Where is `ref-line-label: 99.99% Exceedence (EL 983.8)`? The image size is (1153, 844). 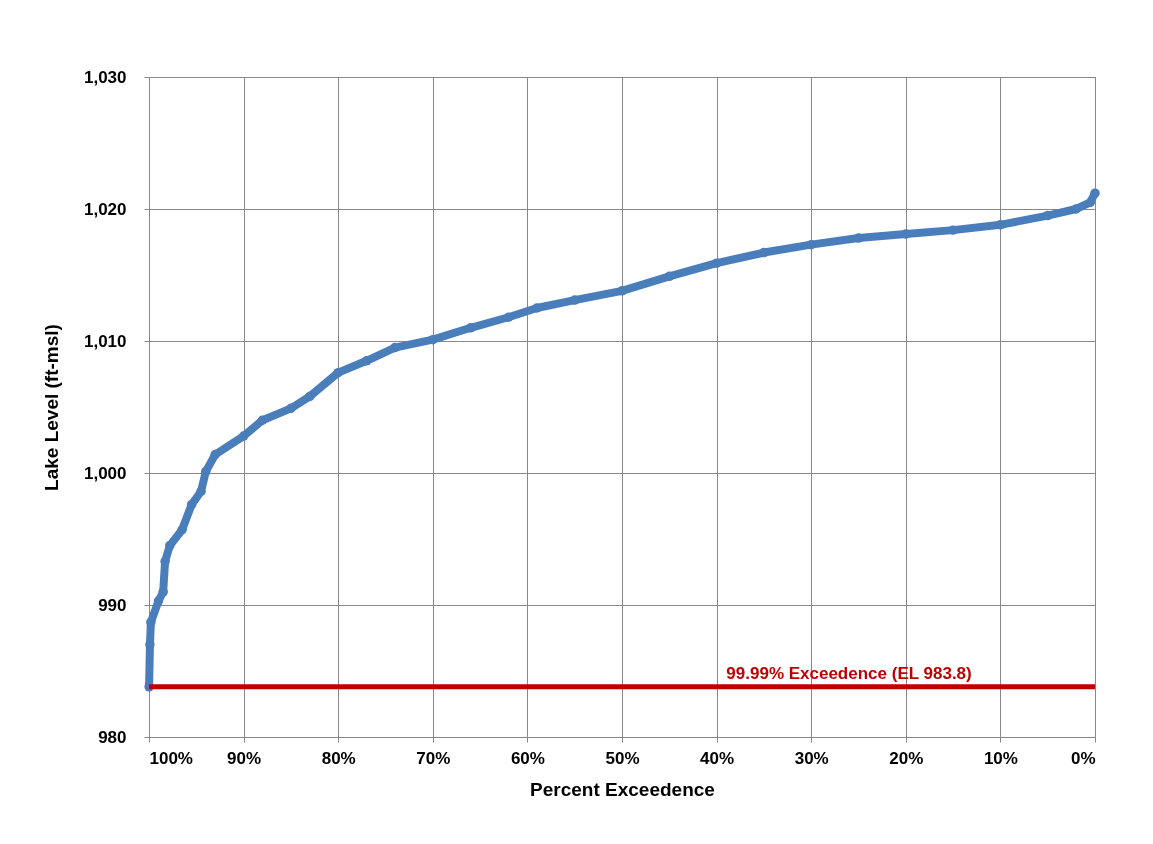
ref-line-label: 99.99% Exceedence (EL 983.8) is located at coordinates (849, 673).